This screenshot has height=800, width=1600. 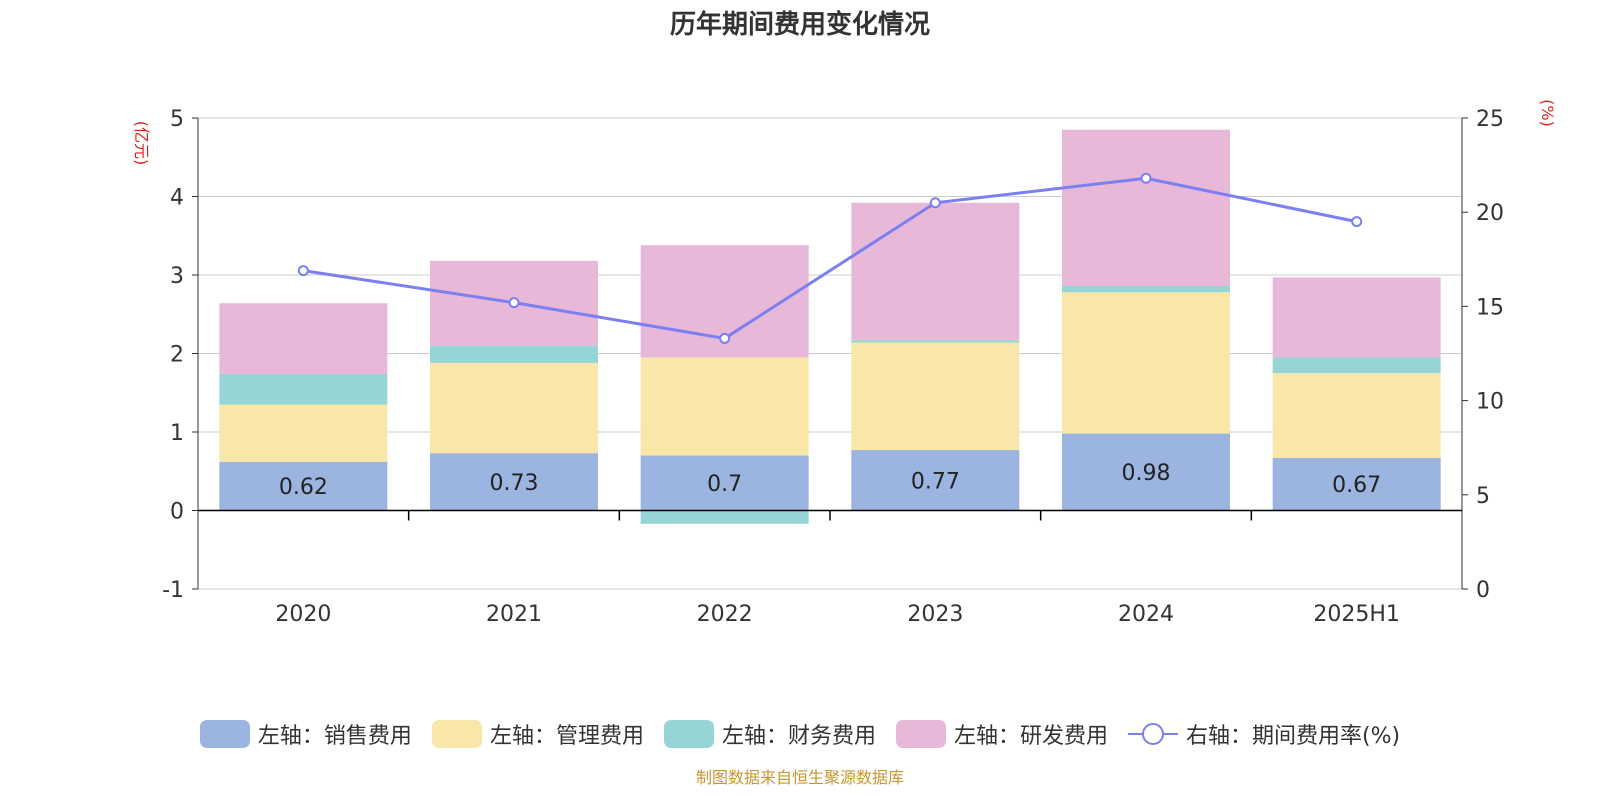 I want to click on category-label: 2025H1, so click(x=1356, y=614).